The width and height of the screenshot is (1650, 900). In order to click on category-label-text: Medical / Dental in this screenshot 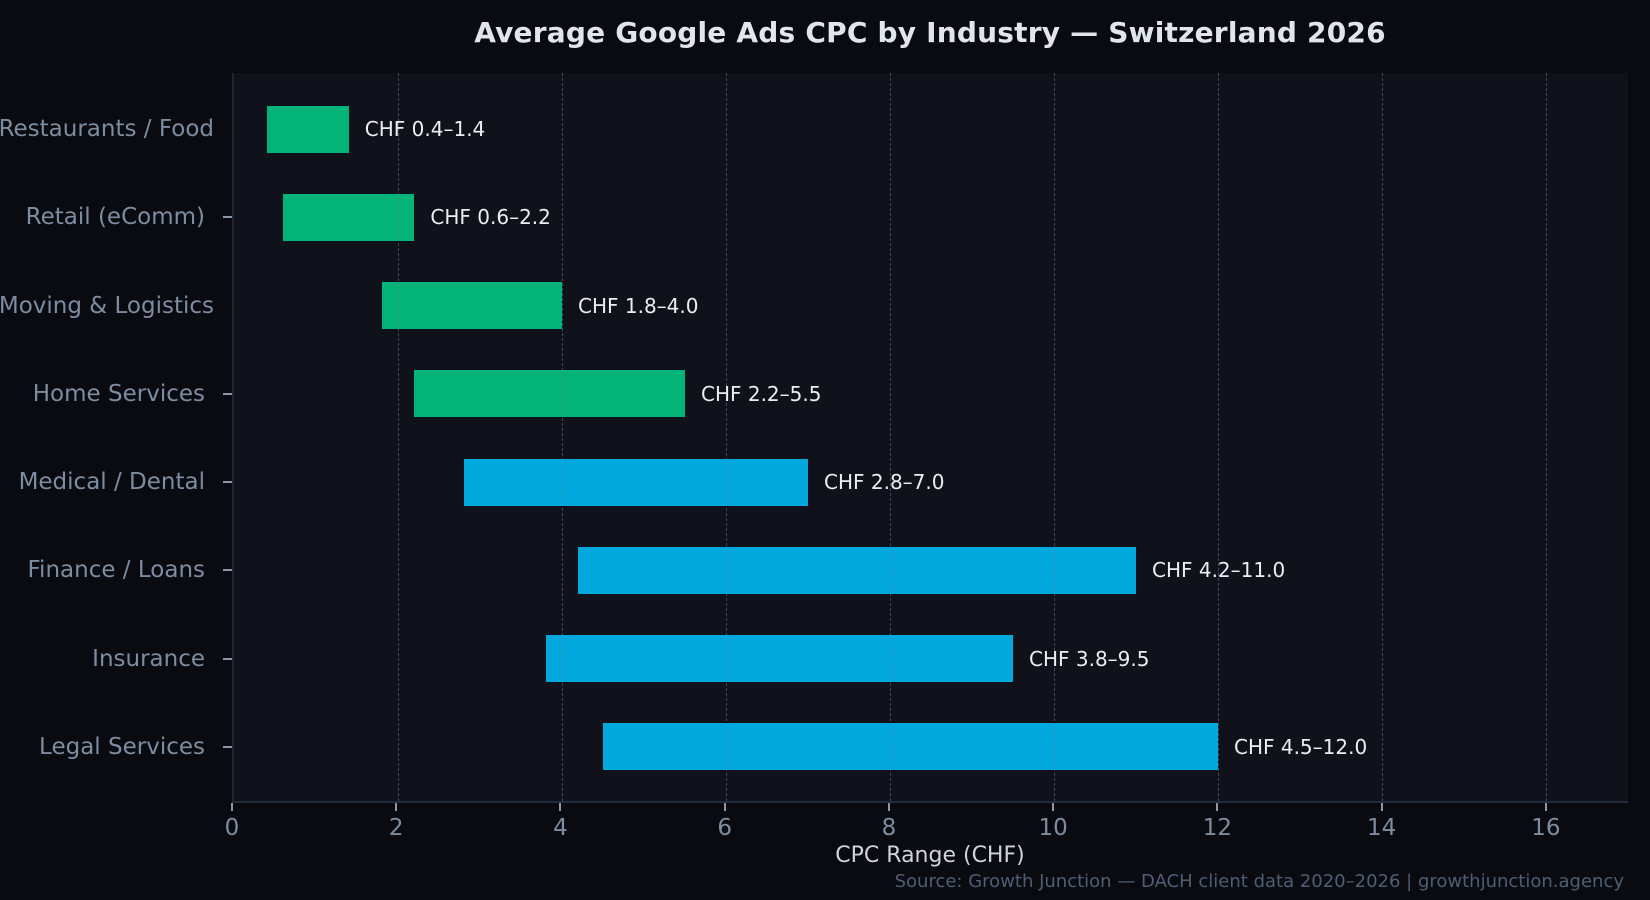, I will do `click(111, 482)`.